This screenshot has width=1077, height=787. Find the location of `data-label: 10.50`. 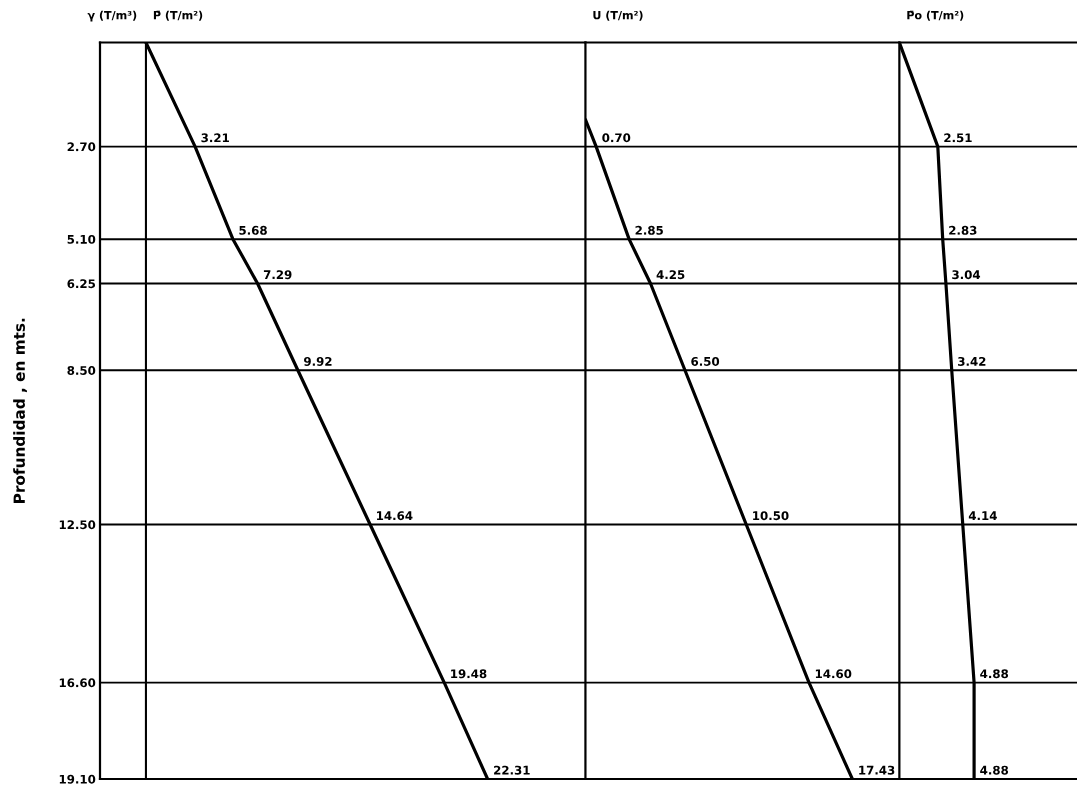

data-label: 10.50 is located at coordinates (771, 516).